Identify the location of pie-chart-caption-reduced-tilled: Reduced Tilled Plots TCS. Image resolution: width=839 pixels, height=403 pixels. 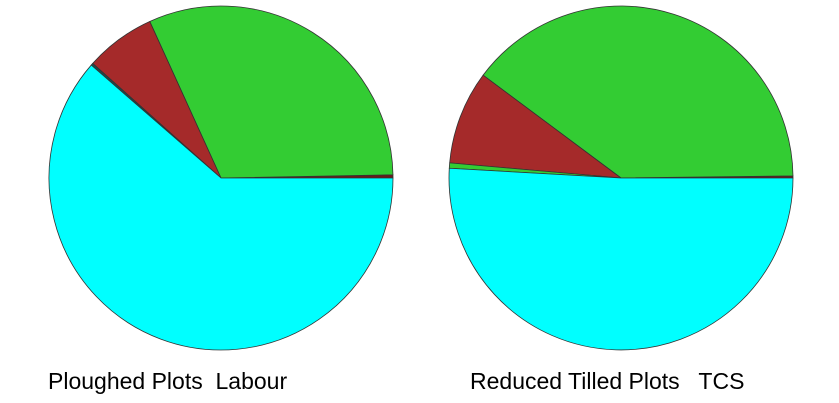
(607, 381).